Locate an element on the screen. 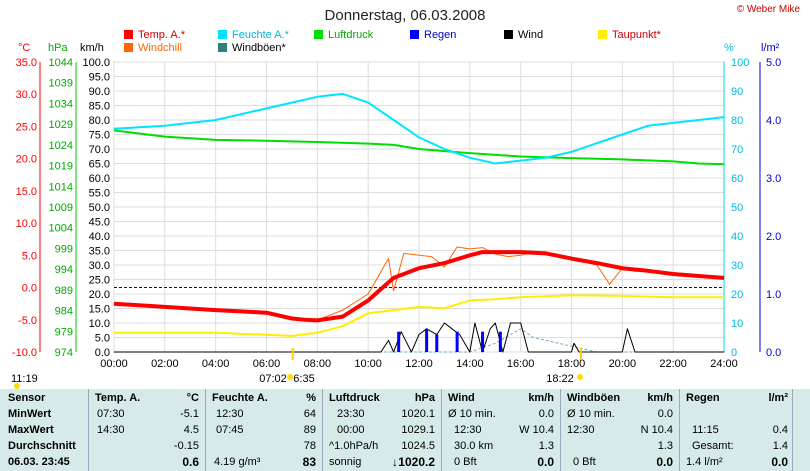 This screenshot has width=810, height=471. rain-unit: l/m² is located at coordinates (778, 398).